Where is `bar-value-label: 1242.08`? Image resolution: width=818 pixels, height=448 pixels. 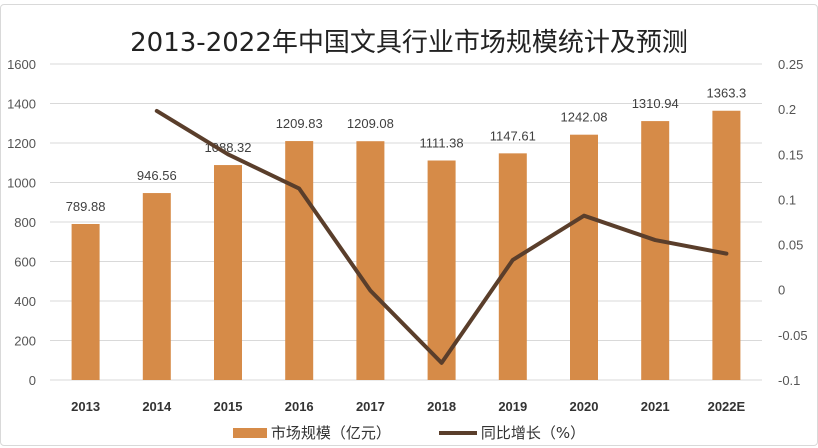
bar-value-label: 1242.08 is located at coordinates (584, 117).